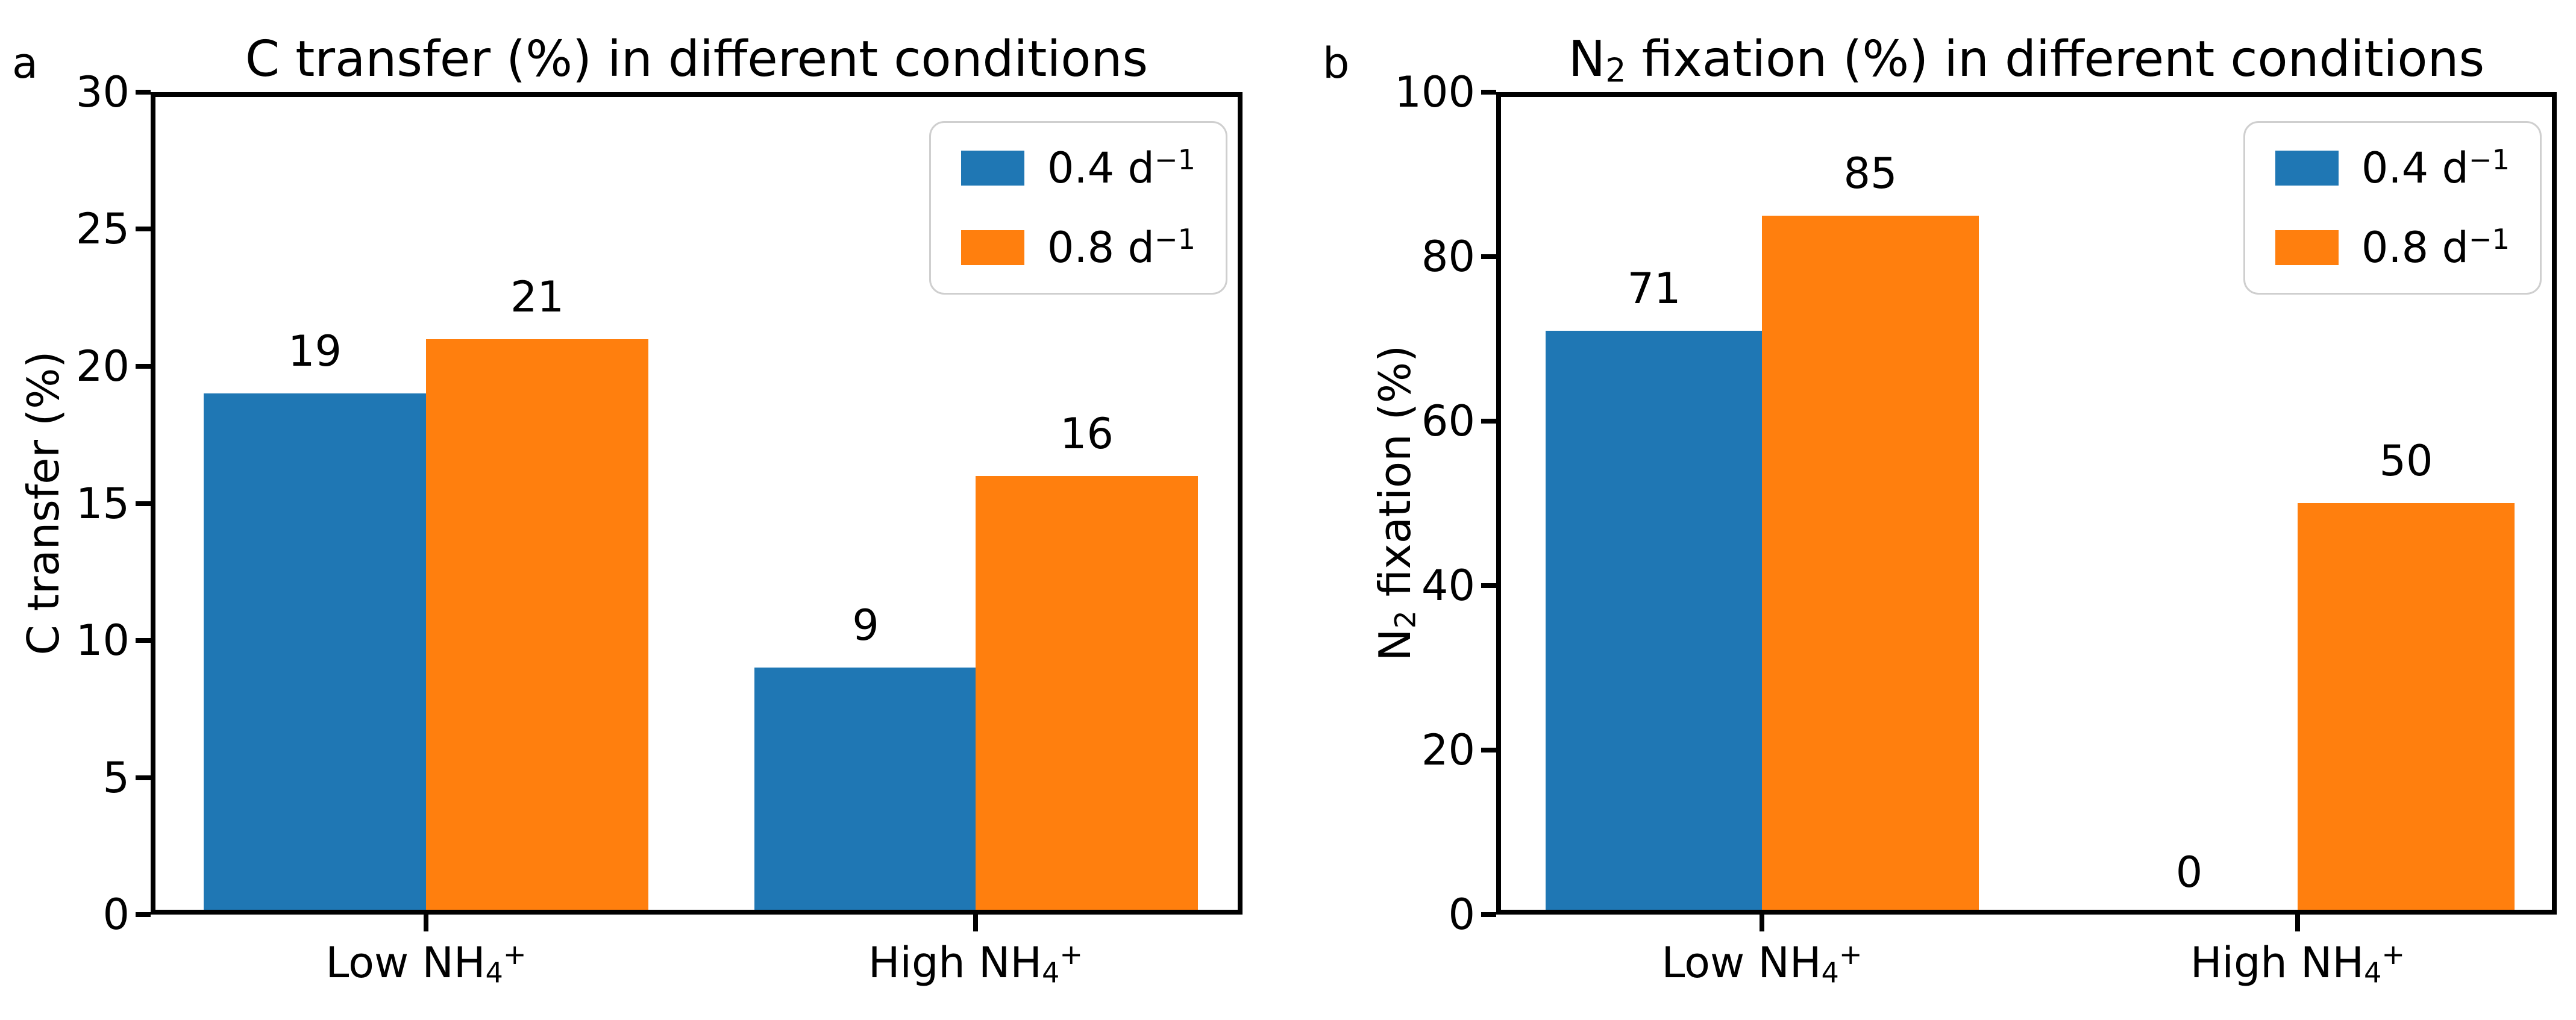  What do you see at coordinates (2055, 60) in the screenshot?
I see `text-part: fixation (%) in different conditions` at bounding box center [2055, 60].